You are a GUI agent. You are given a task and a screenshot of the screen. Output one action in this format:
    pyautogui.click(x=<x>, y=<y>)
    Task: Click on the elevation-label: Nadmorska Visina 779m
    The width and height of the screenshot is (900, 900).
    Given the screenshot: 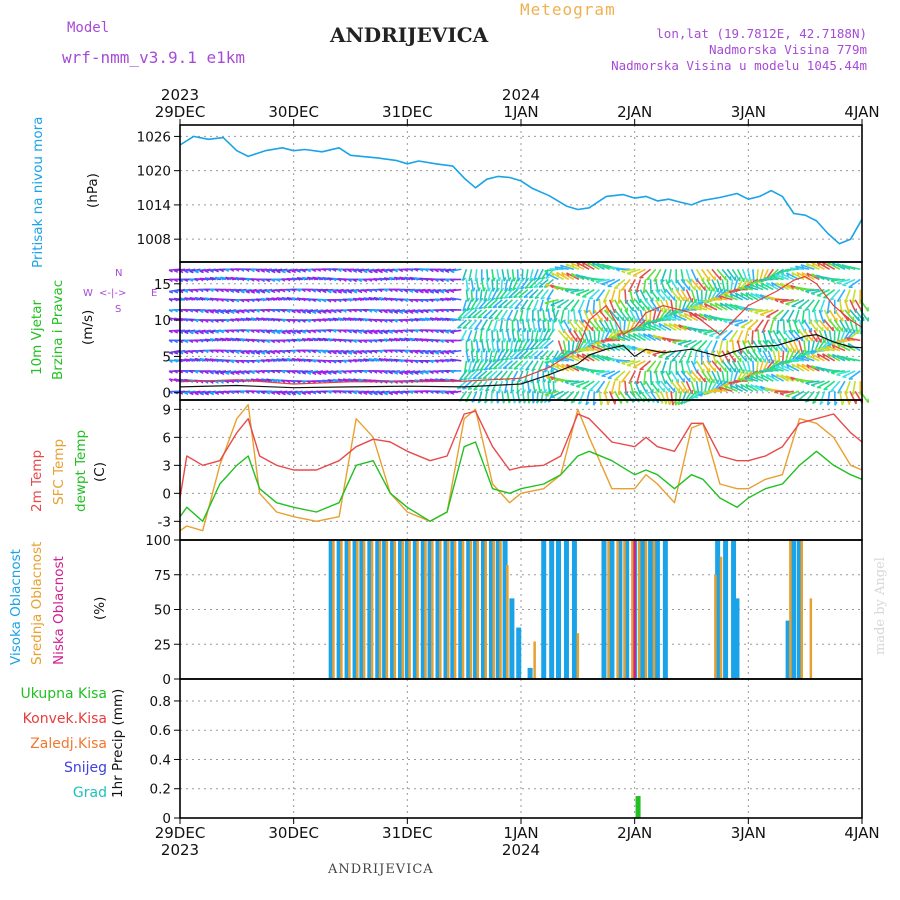 What is the action you would take?
    pyautogui.click(x=787, y=49)
    